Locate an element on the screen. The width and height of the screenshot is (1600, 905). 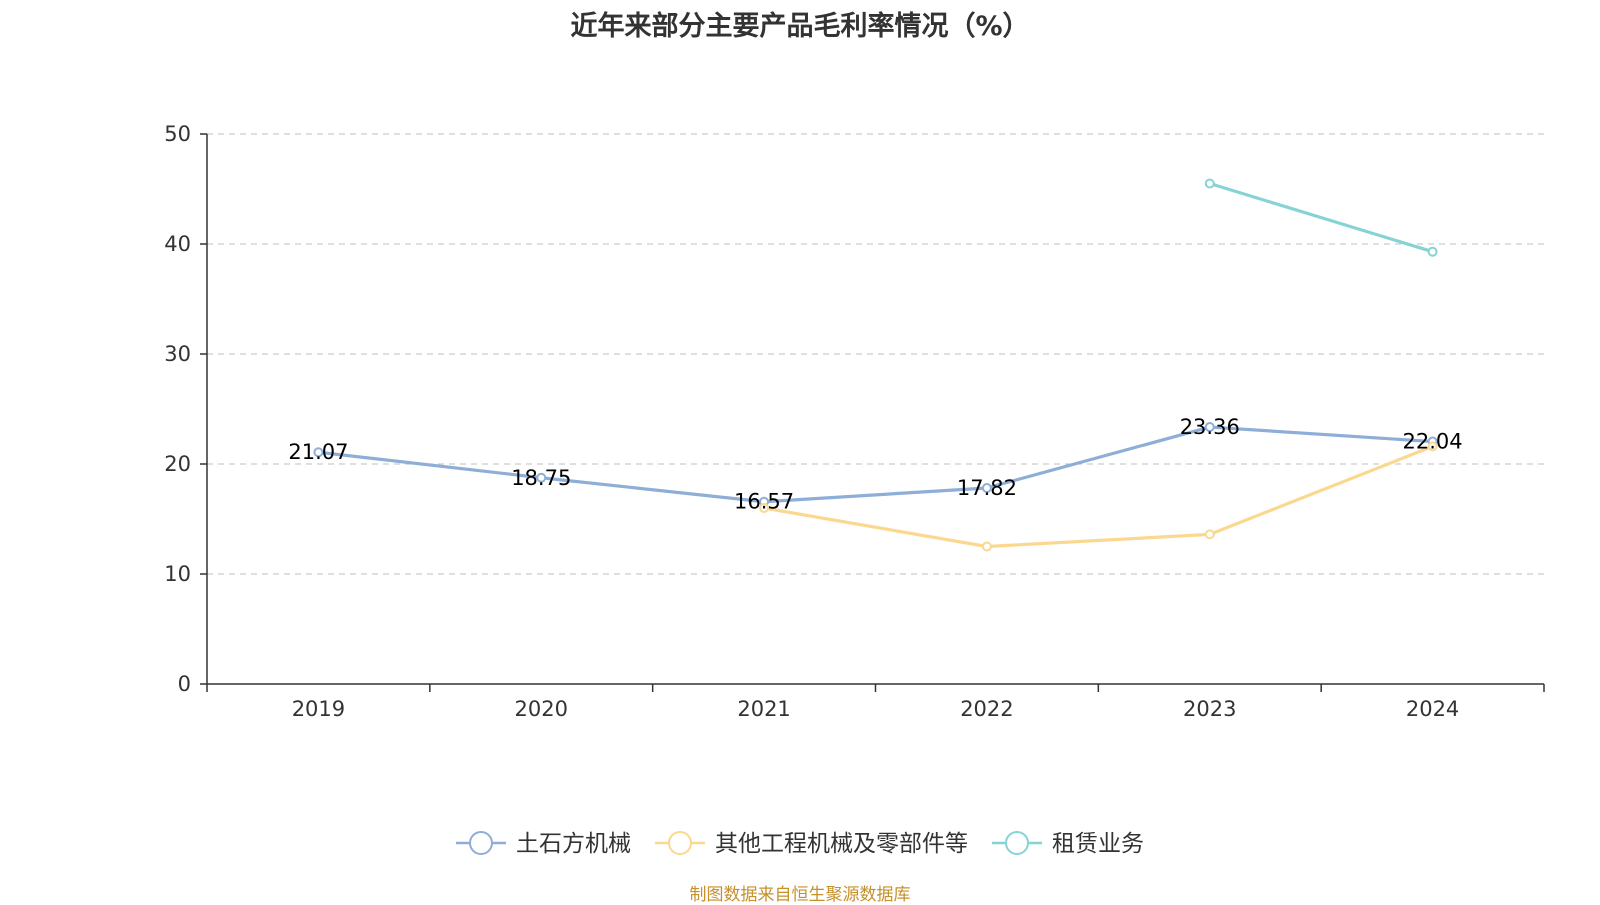
y-tick-label: 30 is located at coordinates (177, 354).